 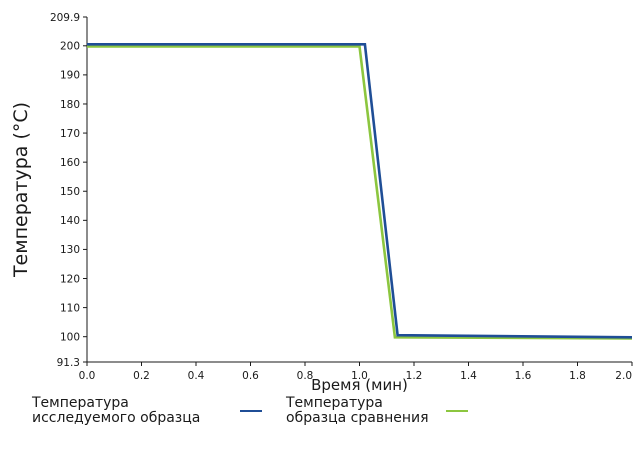 What do you see at coordinates (196, 376) in the screenshot?
I see `x-tick-label: 0.4` at bounding box center [196, 376].